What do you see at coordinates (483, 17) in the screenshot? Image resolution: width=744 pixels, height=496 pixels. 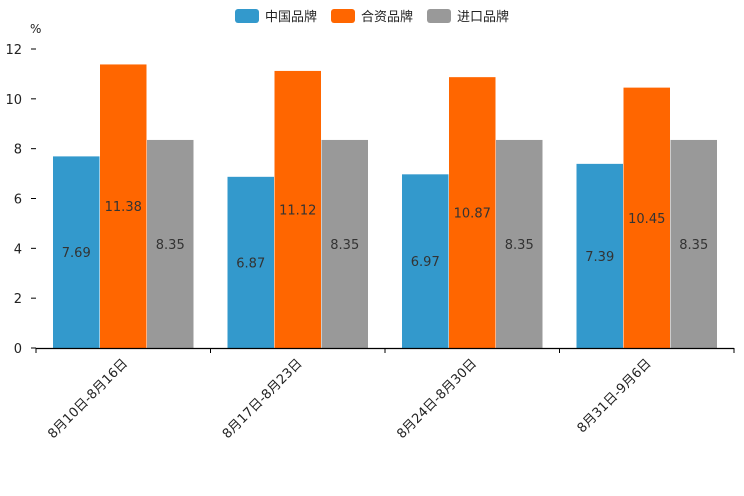 I see `legend-label-import: 进口品牌` at bounding box center [483, 17].